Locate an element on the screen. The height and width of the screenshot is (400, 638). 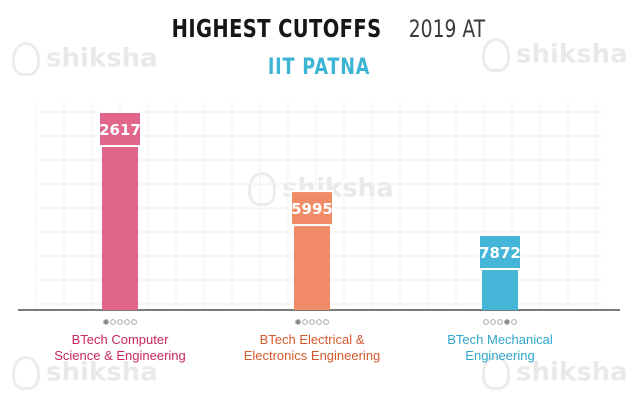
watermark-bottom-right: shiksha is located at coordinates (555, 373).